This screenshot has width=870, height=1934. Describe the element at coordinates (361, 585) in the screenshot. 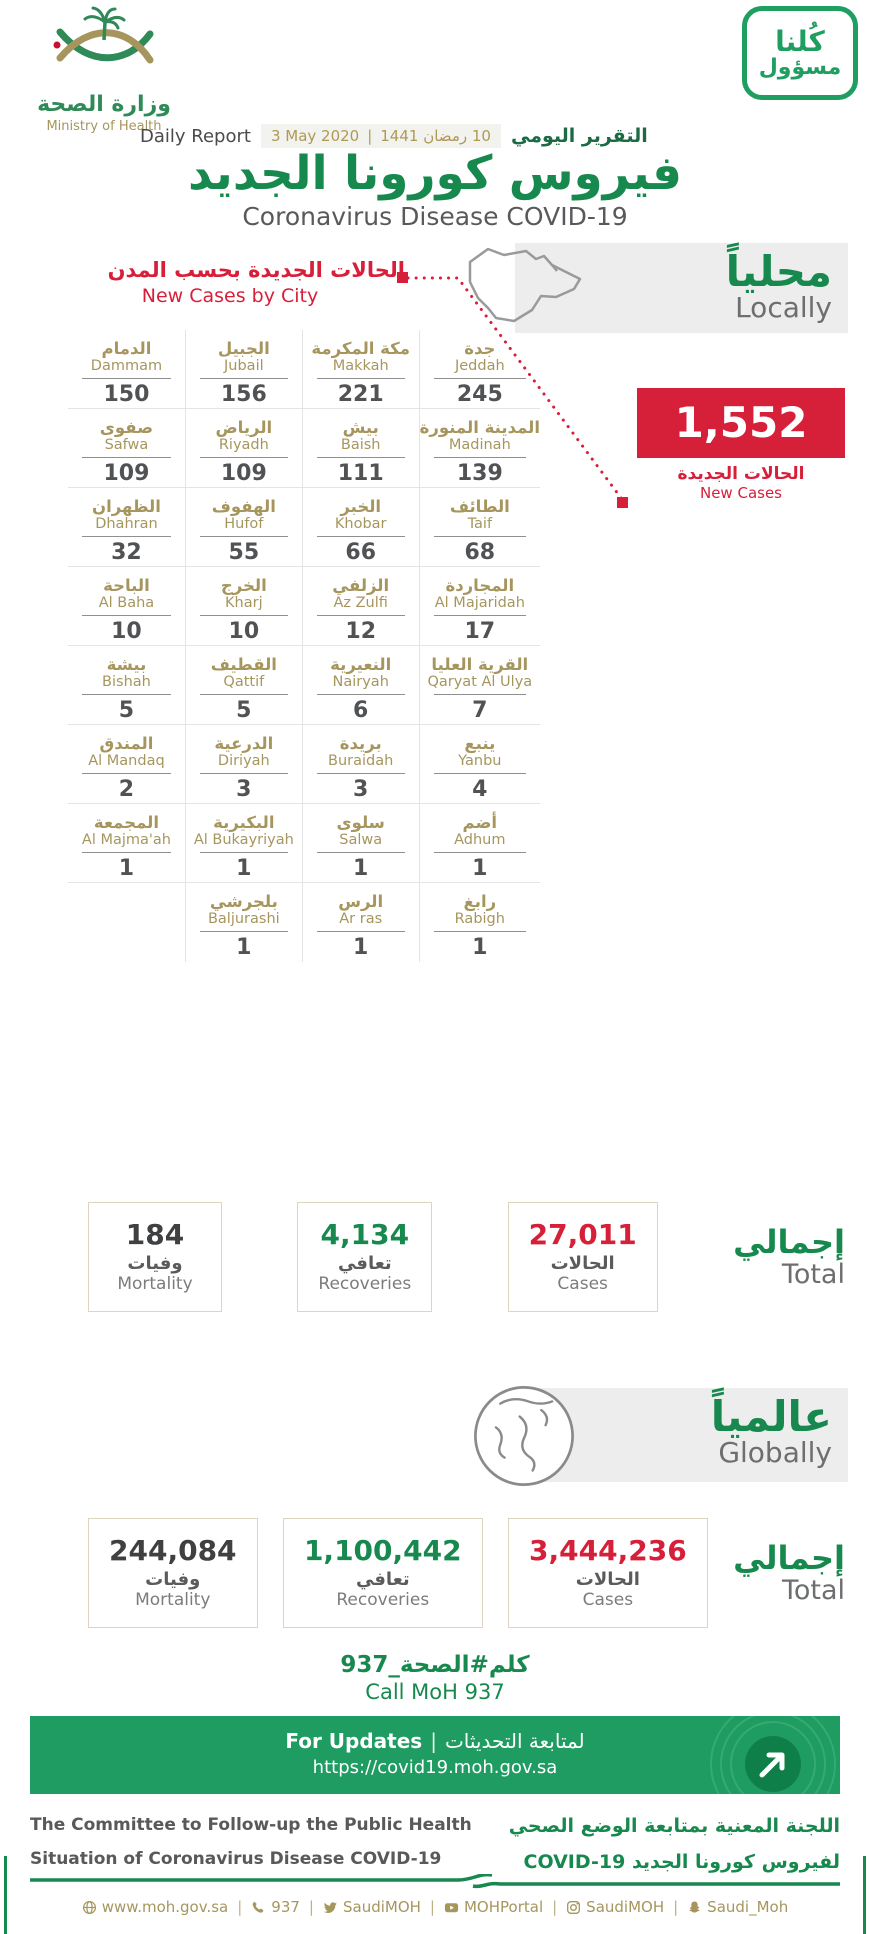

I see `city-name-ar: الزلفي` at that location.